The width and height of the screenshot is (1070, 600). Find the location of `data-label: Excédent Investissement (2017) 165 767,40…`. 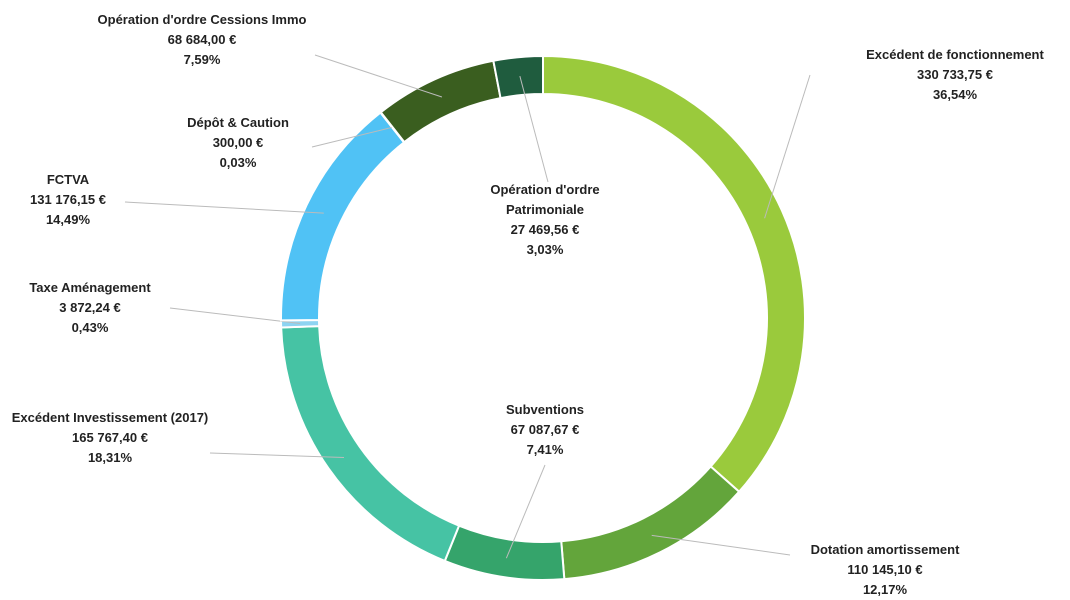

data-label: Excédent Investissement (2017) 165 767,40… is located at coordinates (110, 438).